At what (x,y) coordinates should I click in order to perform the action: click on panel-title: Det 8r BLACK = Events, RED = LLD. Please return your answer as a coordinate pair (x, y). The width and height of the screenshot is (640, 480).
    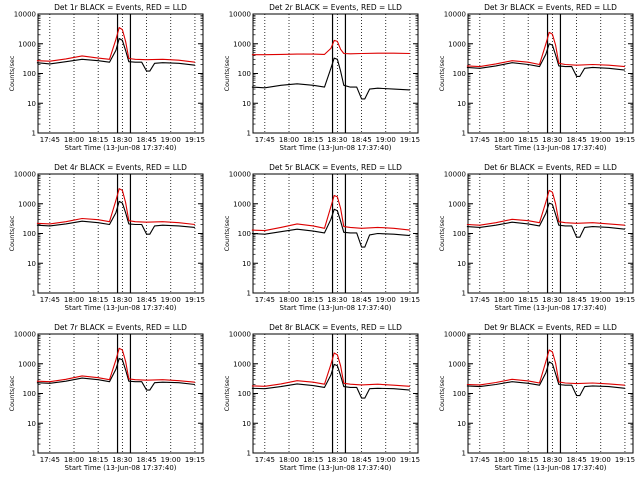
    Looking at the image, I should click on (335, 327).